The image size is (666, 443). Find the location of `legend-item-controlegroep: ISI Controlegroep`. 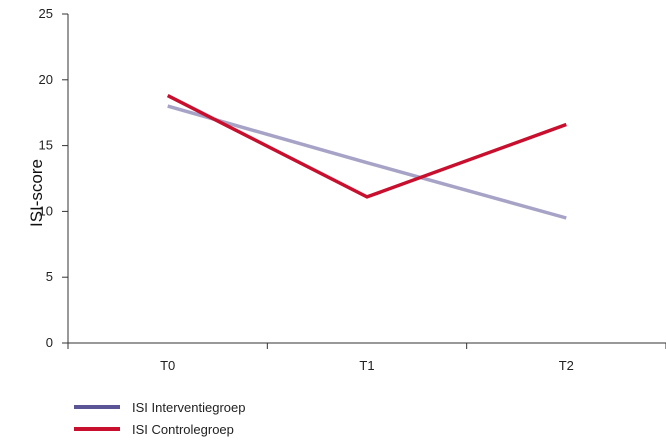

legend-item-controlegroep: ISI Controlegroep is located at coordinates (159, 429).